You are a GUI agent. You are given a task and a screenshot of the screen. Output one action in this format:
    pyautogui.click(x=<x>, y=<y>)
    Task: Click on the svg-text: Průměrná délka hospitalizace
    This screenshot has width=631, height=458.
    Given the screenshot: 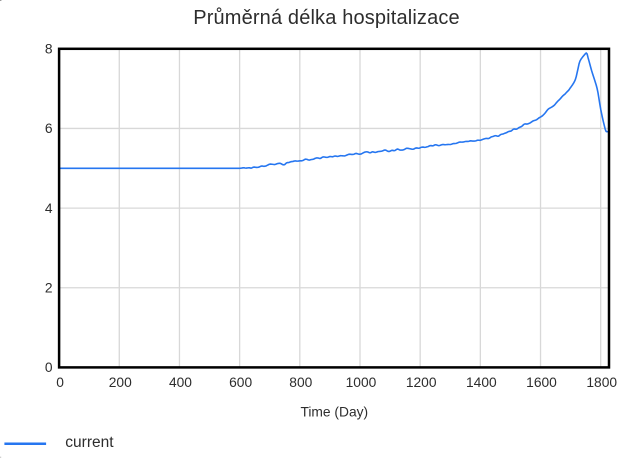 What is the action you would take?
    pyautogui.click(x=326, y=18)
    